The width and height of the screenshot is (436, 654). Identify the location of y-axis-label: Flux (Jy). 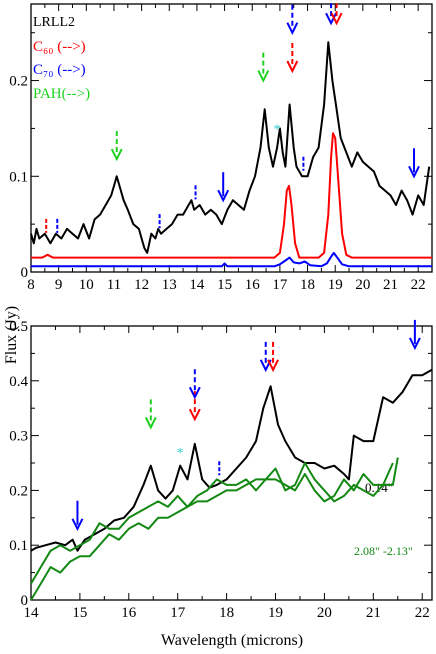
(11, 335).